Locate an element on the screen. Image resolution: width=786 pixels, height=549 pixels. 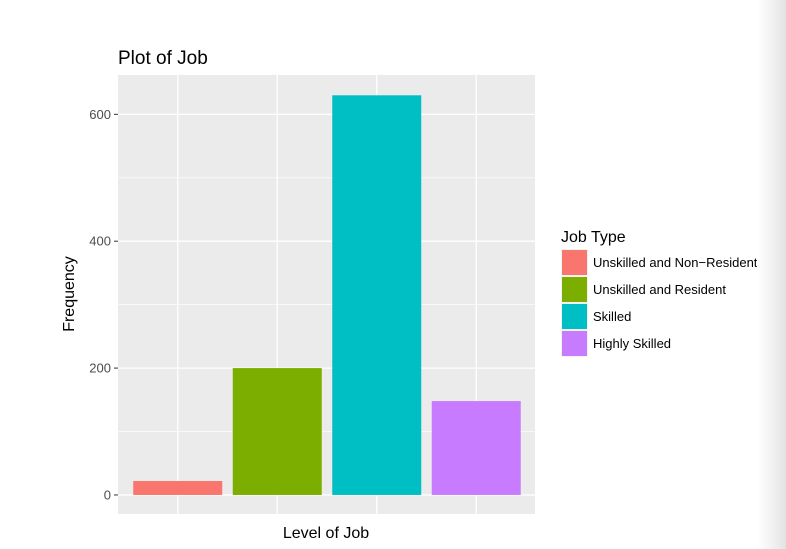
y-tick-label: 600 is located at coordinates (100, 114).